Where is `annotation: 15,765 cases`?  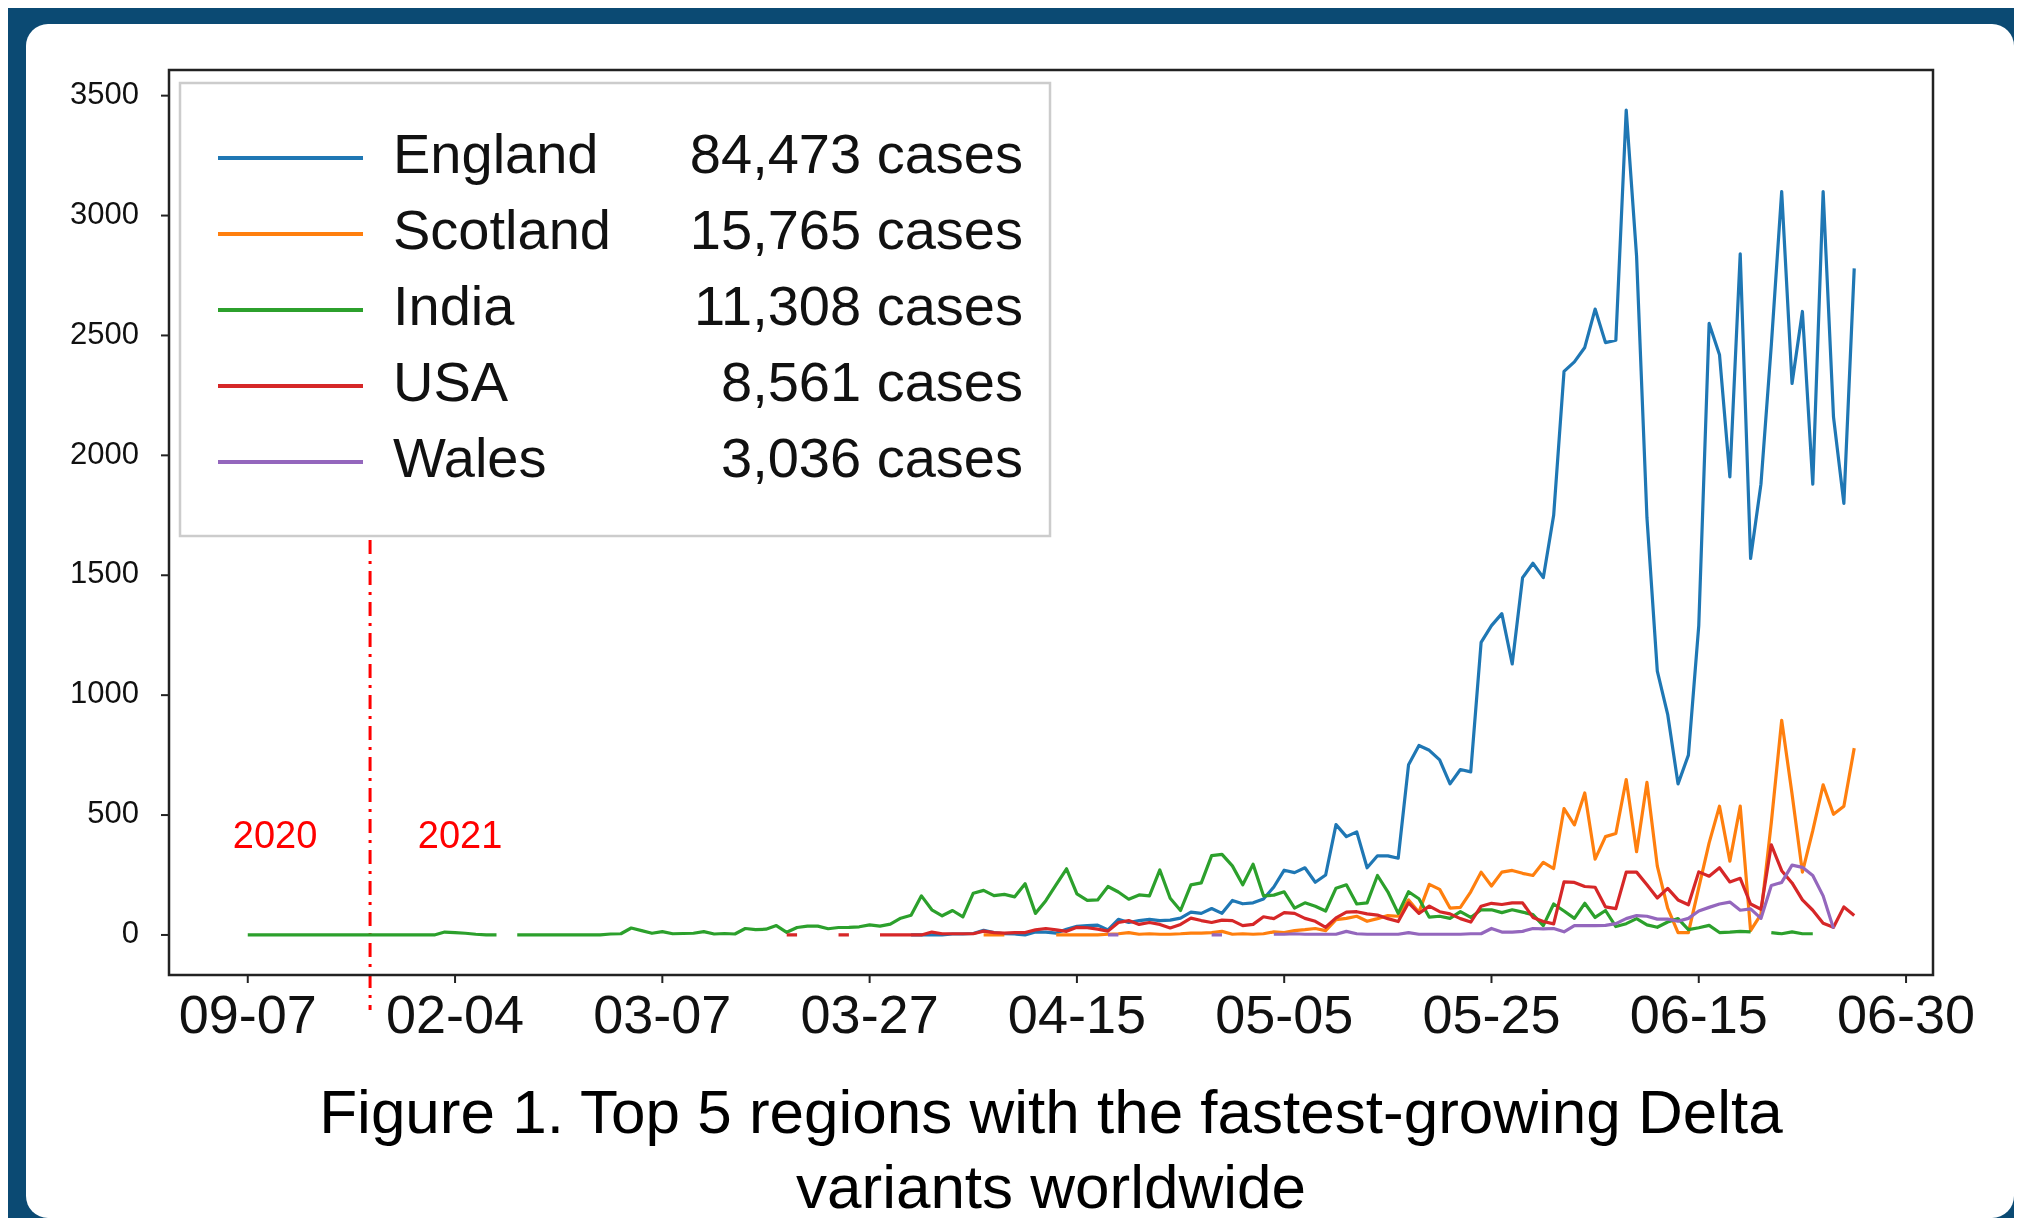
annotation: 15,765 cases is located at coordinates (856, 229).